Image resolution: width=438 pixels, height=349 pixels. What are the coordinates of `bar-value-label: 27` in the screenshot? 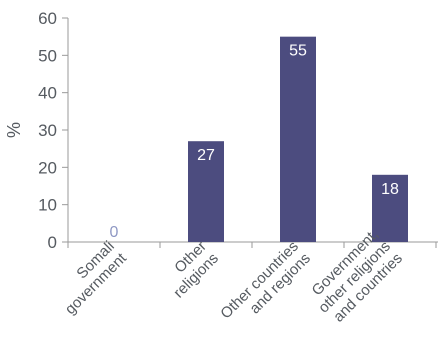 It's located at (206, 155).